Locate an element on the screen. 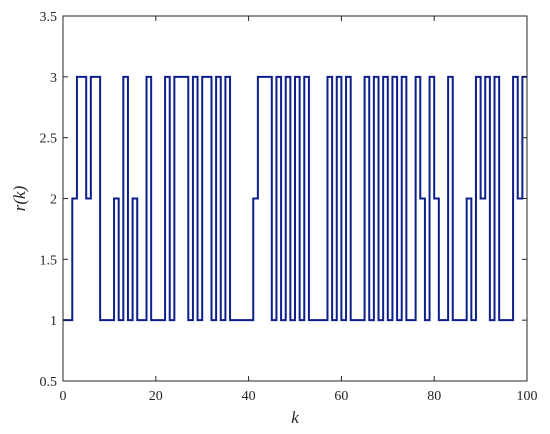  y-tick-label: 3 is located at coordinates (53, 78).